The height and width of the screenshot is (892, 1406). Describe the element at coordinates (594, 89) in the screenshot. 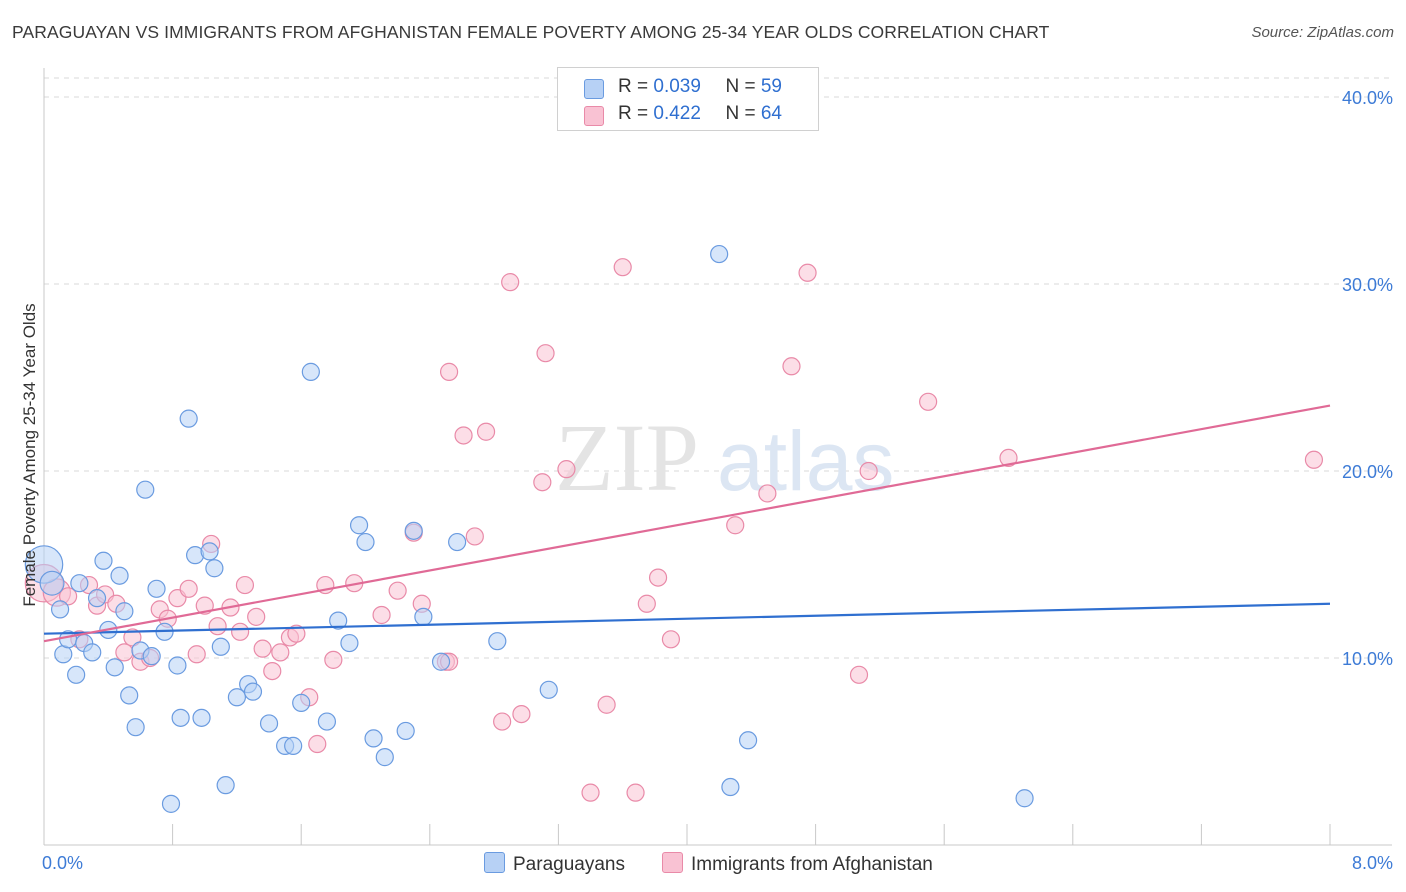

I see `legend-swatch-blue` at that location.